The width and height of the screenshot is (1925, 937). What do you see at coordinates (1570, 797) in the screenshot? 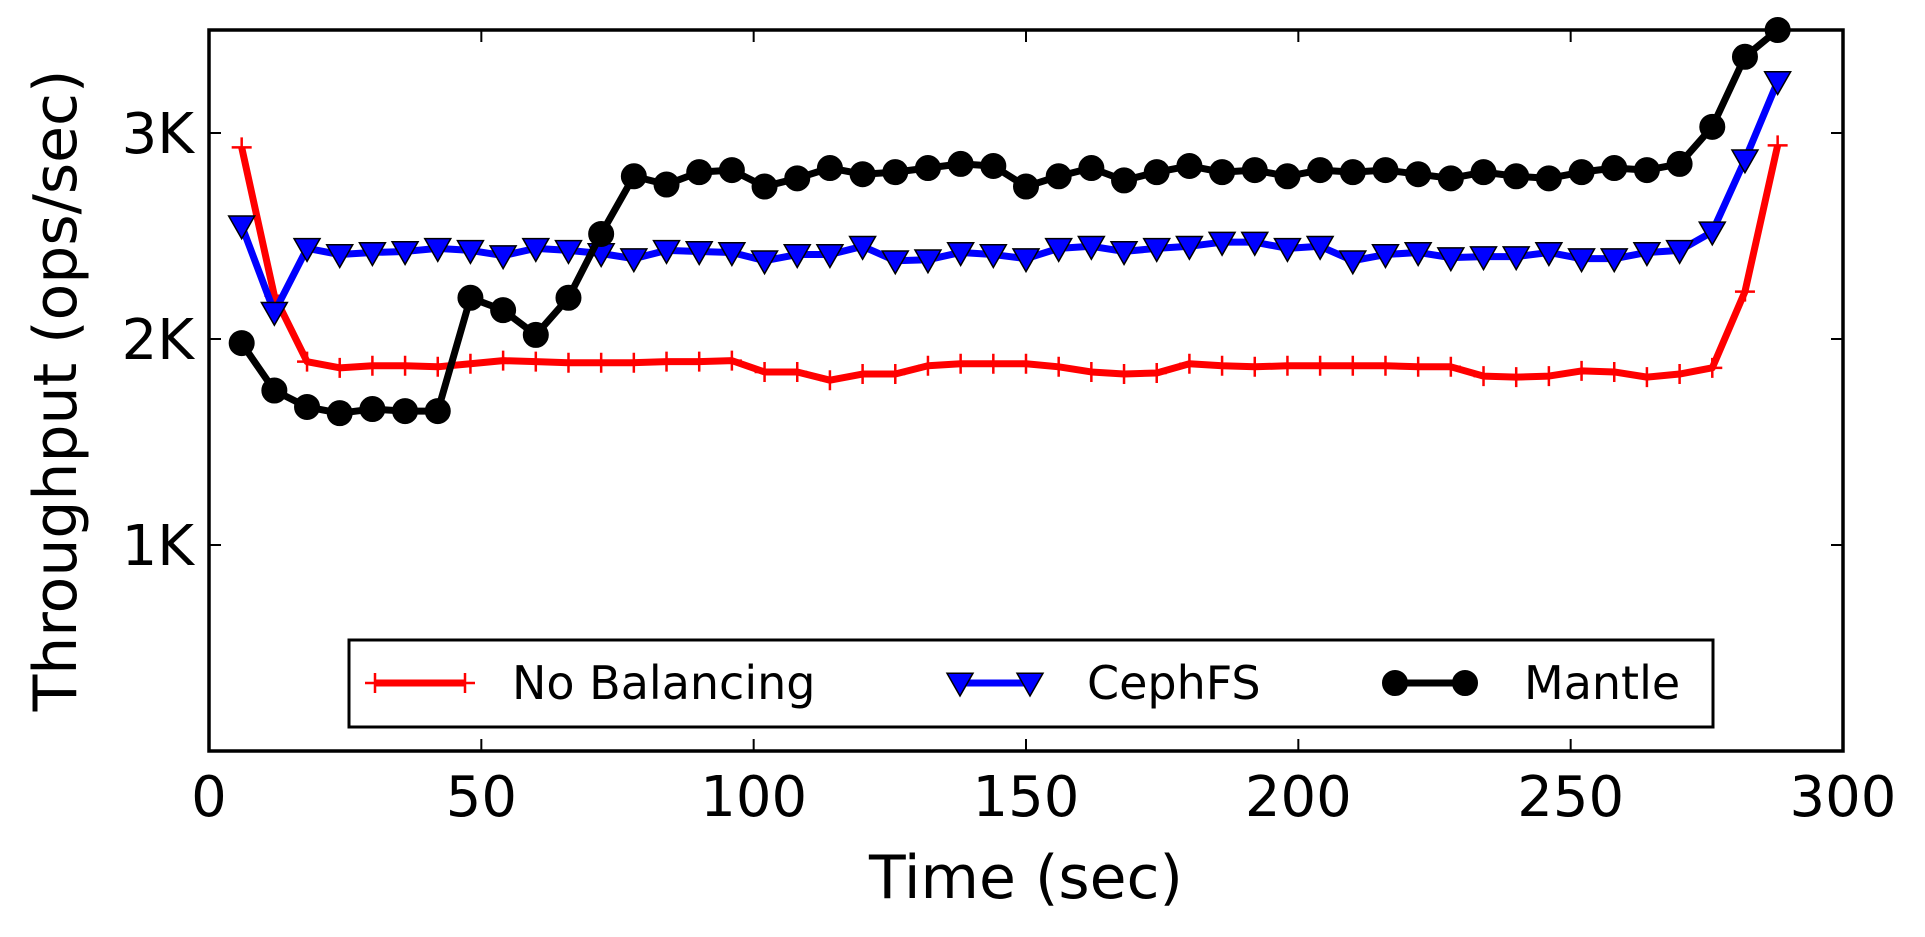
I see `x-tick-label: 250` at bounding box center [1570, 797].